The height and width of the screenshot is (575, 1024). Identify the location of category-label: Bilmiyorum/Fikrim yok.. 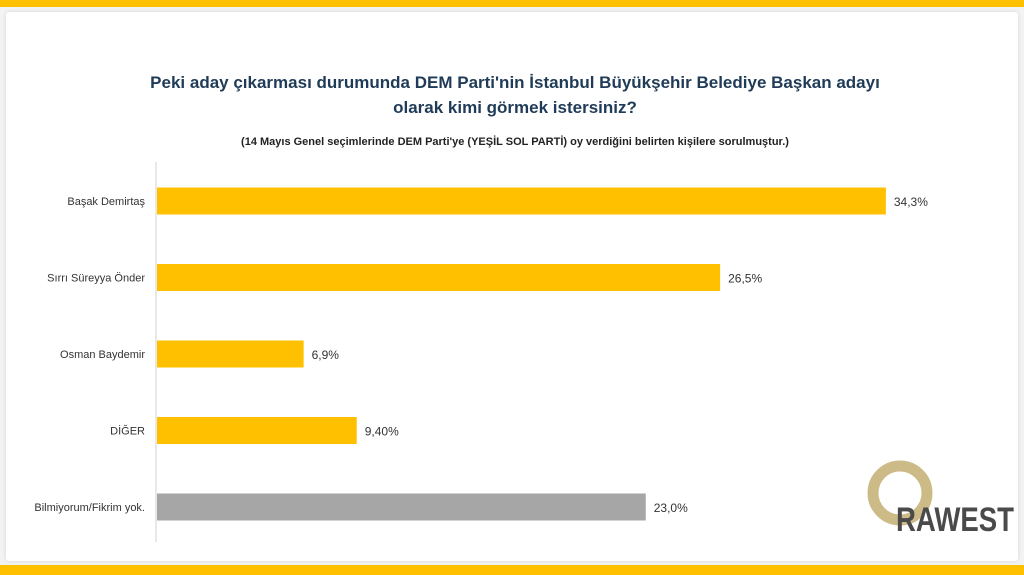
(89, 508).